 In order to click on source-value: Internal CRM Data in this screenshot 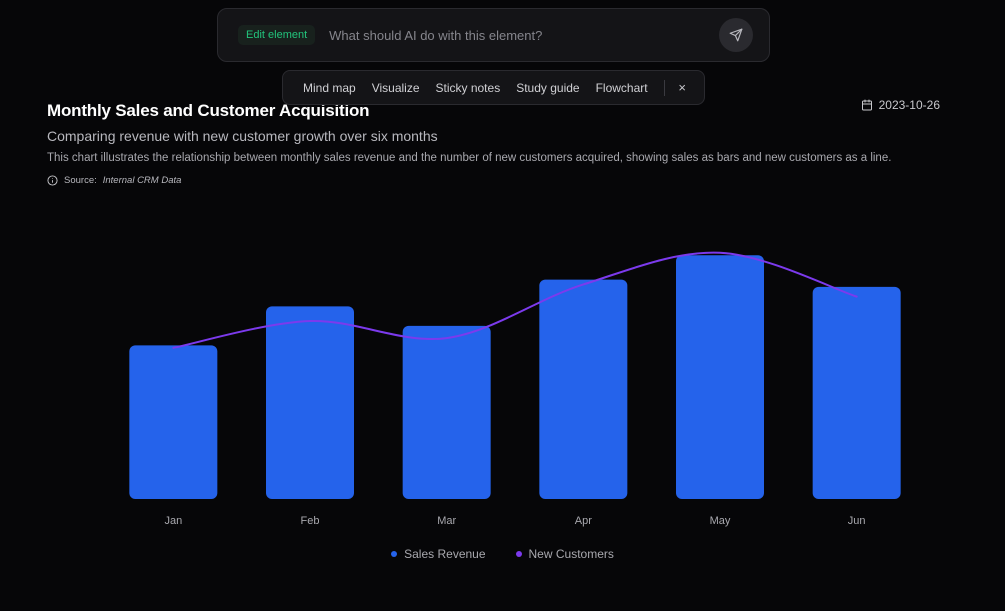, I will do `click(142, 180)`.